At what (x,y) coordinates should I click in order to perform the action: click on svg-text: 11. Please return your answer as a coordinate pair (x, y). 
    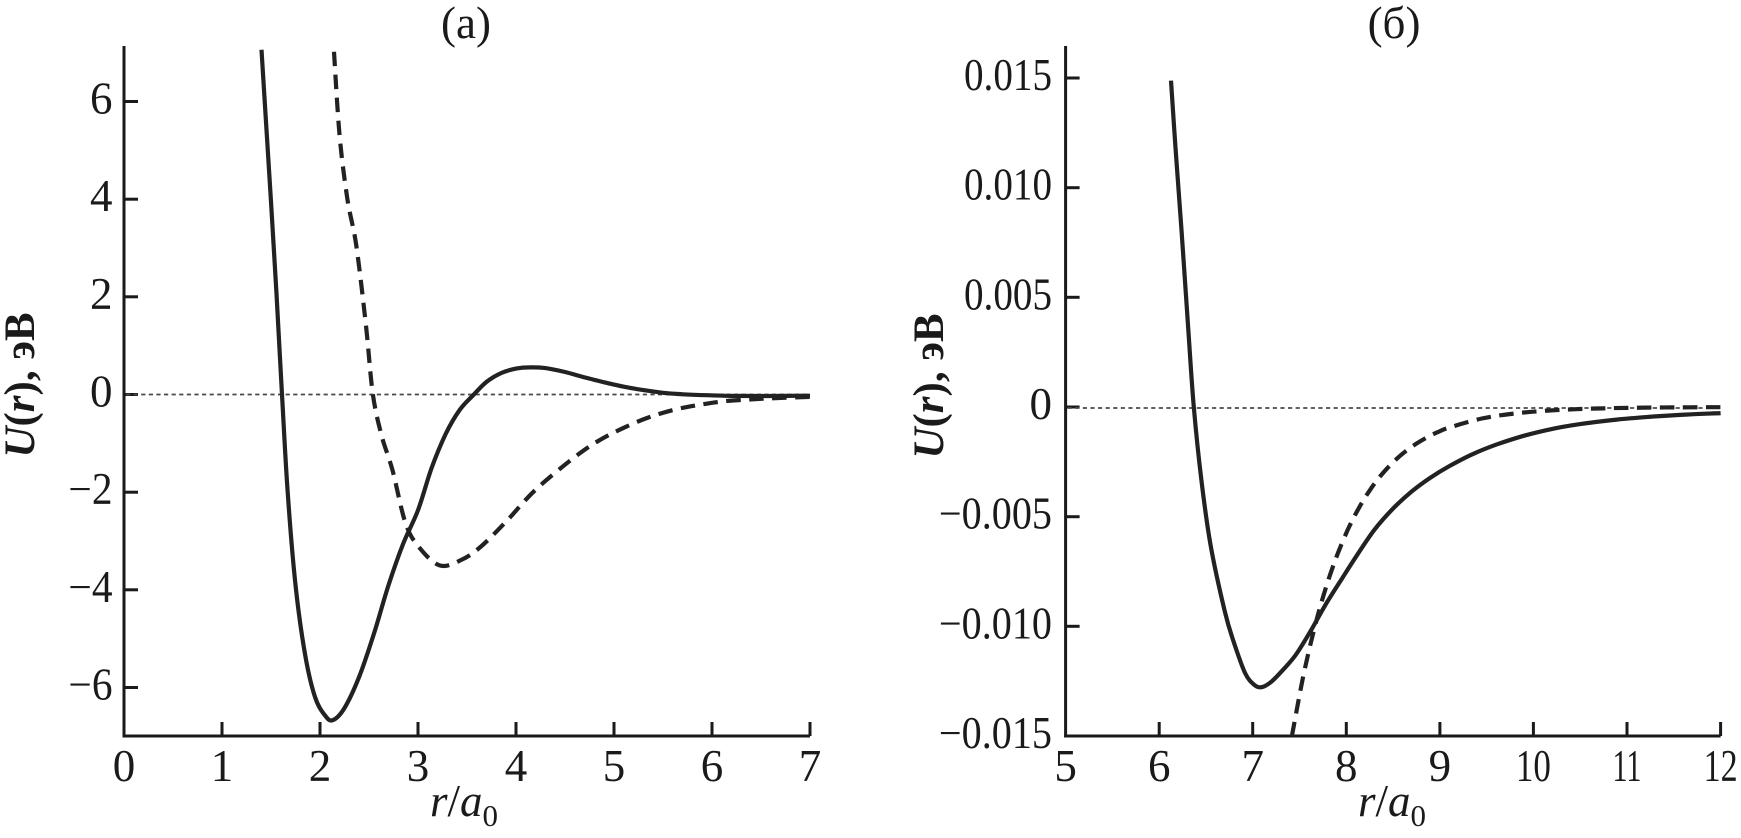
    Looking at the image, I should click on (1627, 766).